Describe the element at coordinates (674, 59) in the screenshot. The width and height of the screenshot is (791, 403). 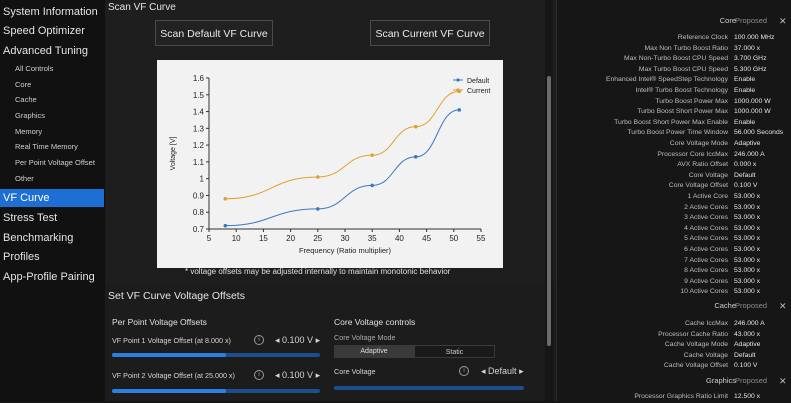
I see `panel-row: Max Non-Turbo Boost CPU Speed 3.700 GHz` at that location.